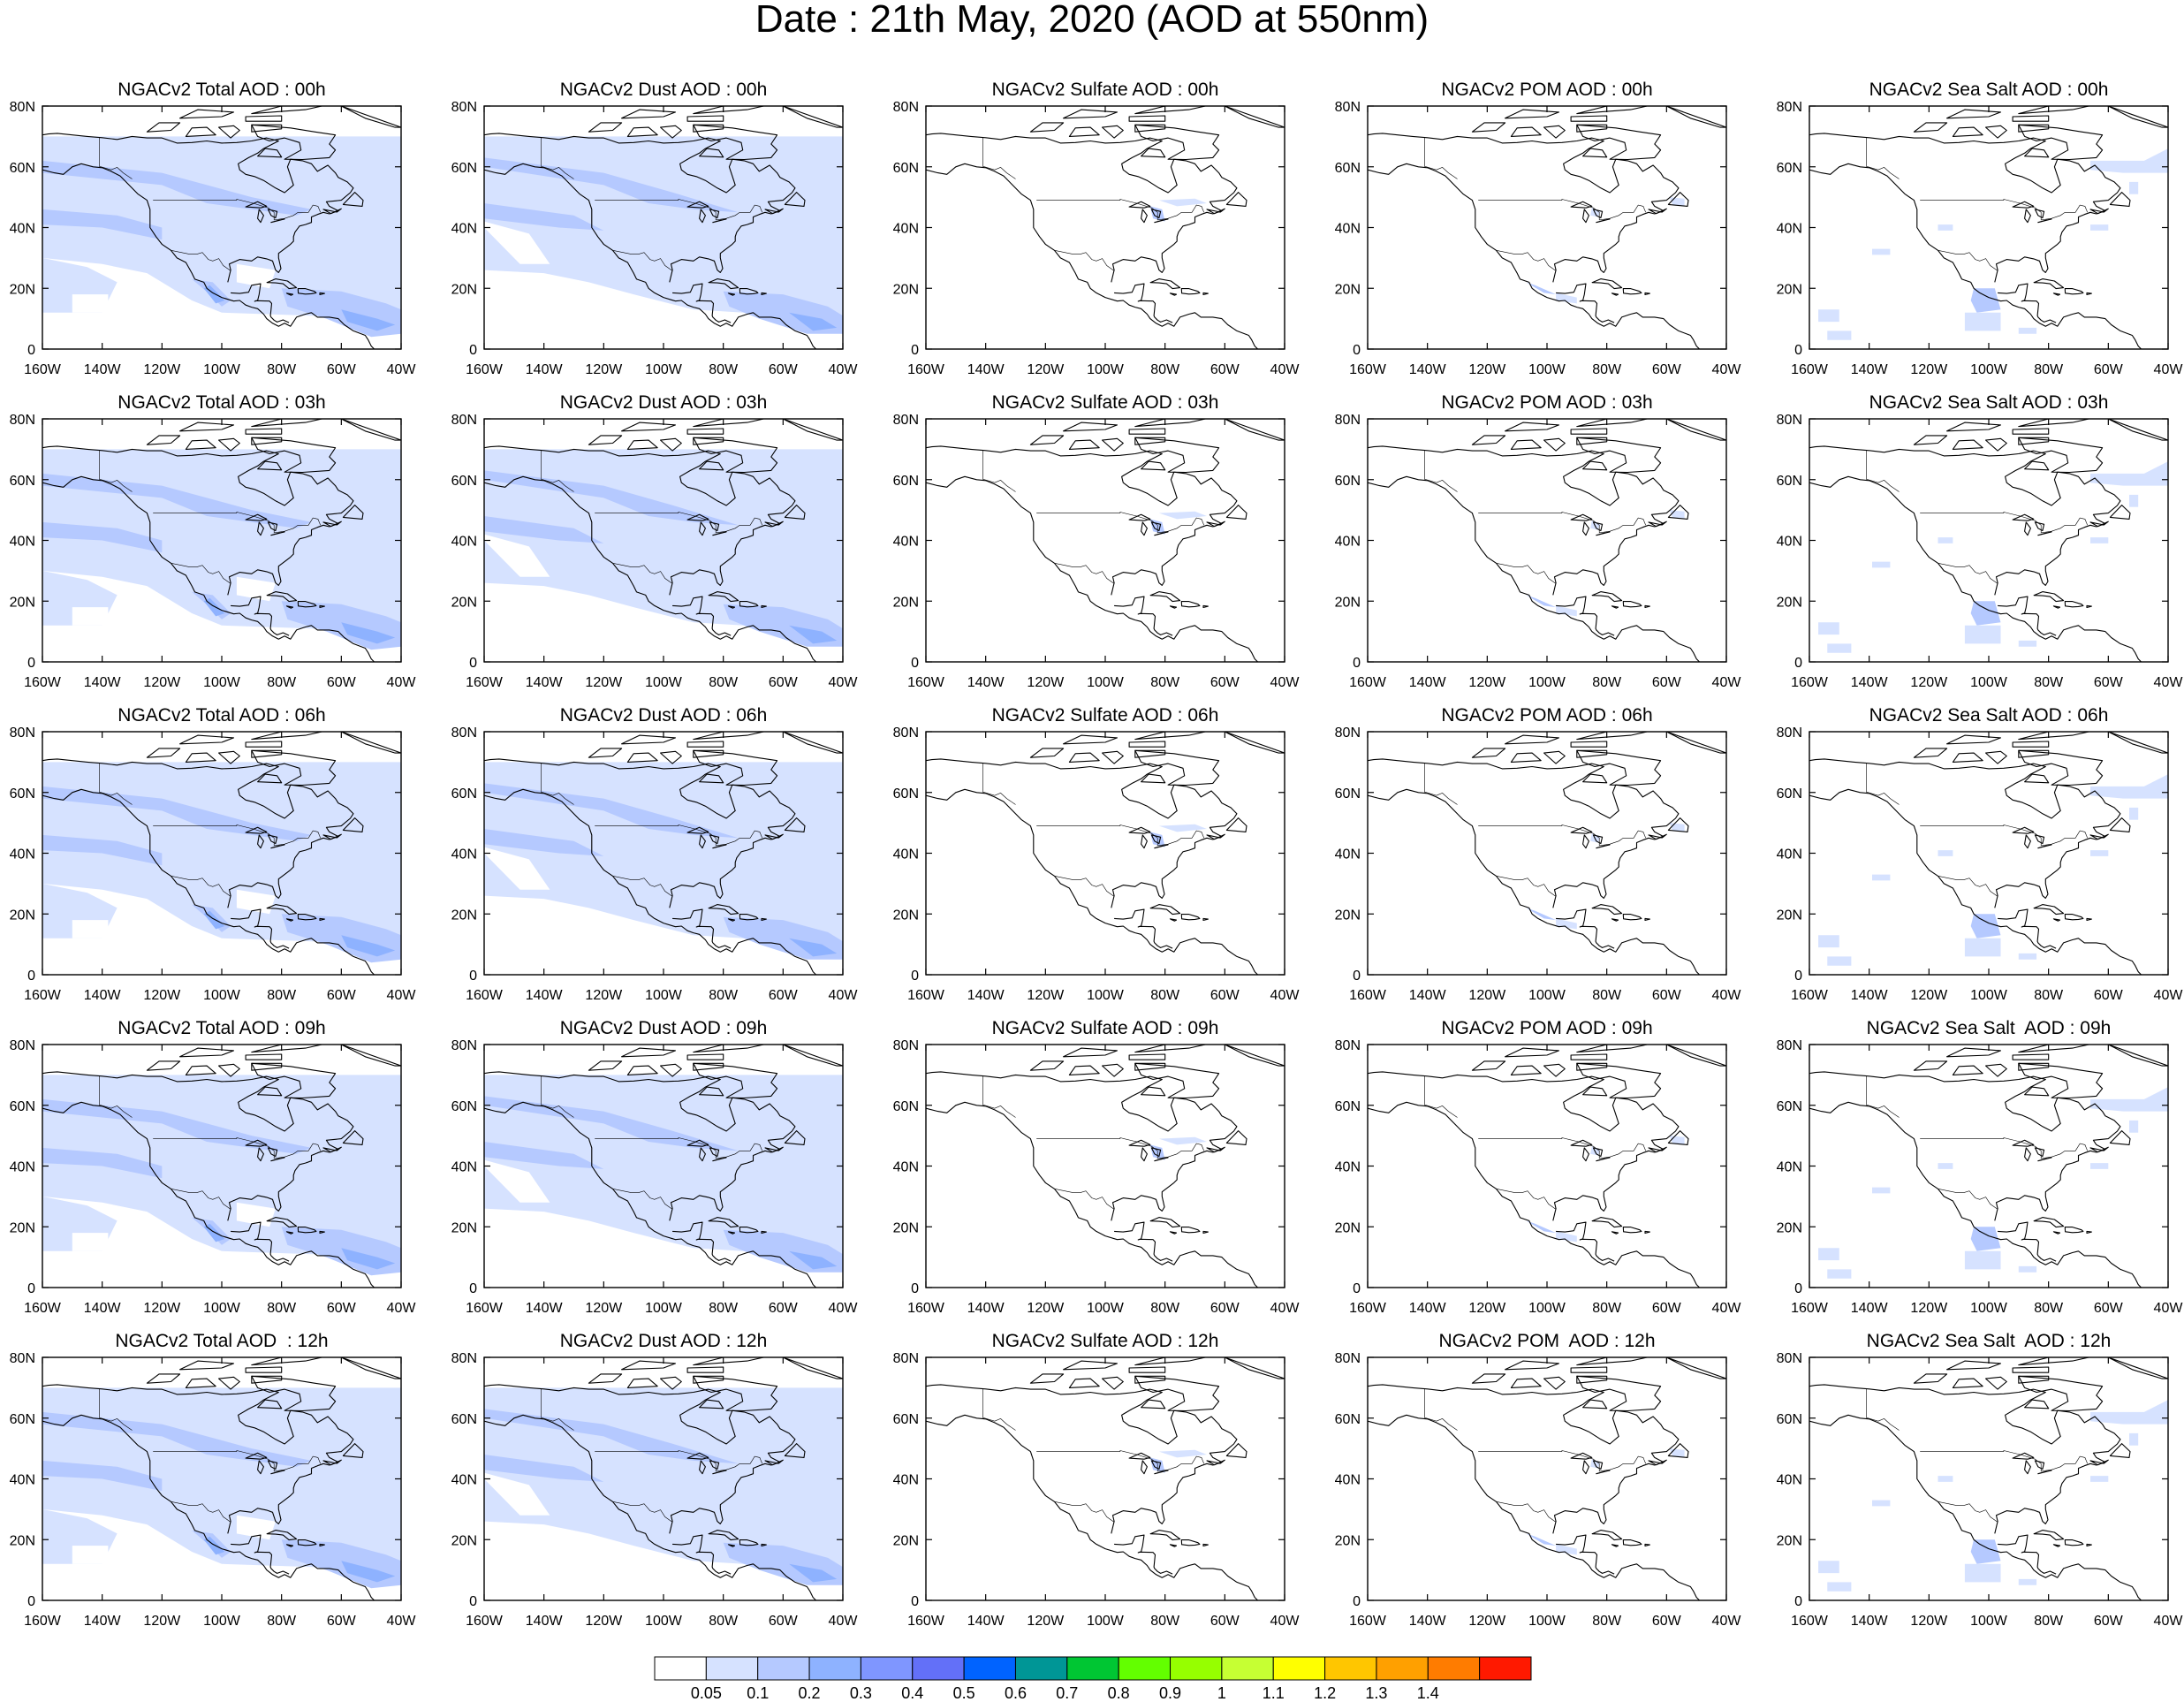 Image resolution: width=2184 pixels, height=1702 pixels. I want to click on colorbar-label: 1.2, so click(1325, 1693).